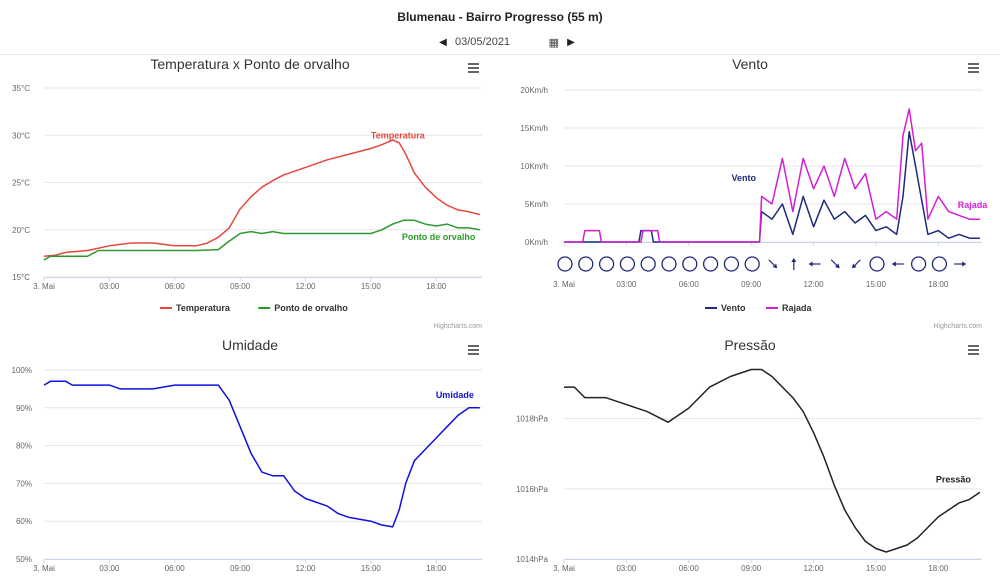 This screenshot has height=582, width=1000. What do you see at coordinates (24, 521) in the screenshot?
I see `y-tick-label: 60%` at bounding box center [24, 521].